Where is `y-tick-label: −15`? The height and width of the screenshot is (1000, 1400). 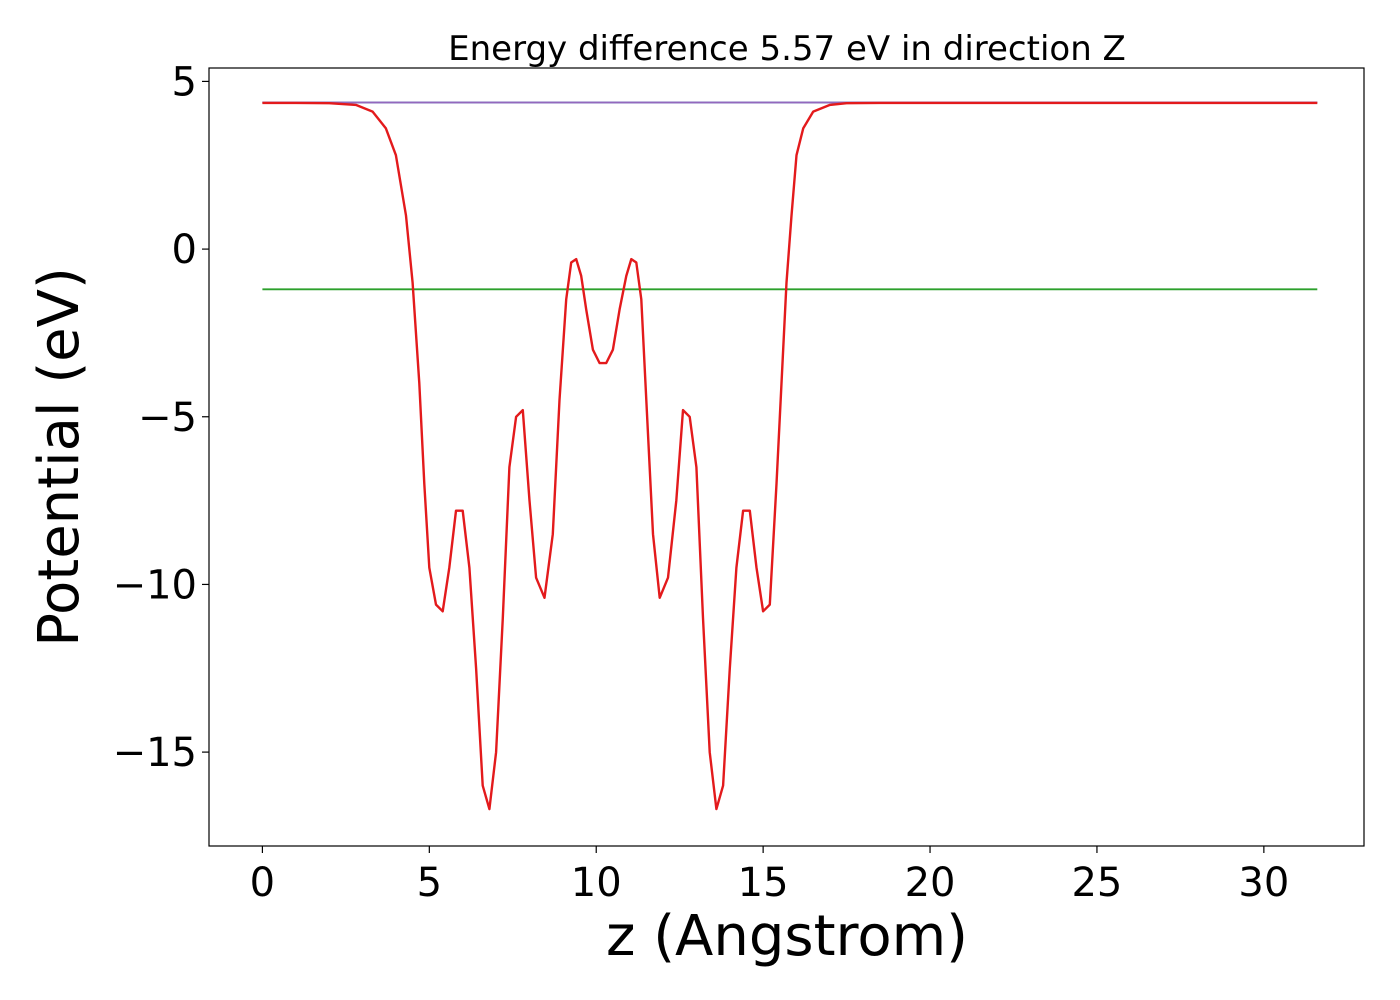 y-tick-label: −15 is located at coordinates (155, 753).